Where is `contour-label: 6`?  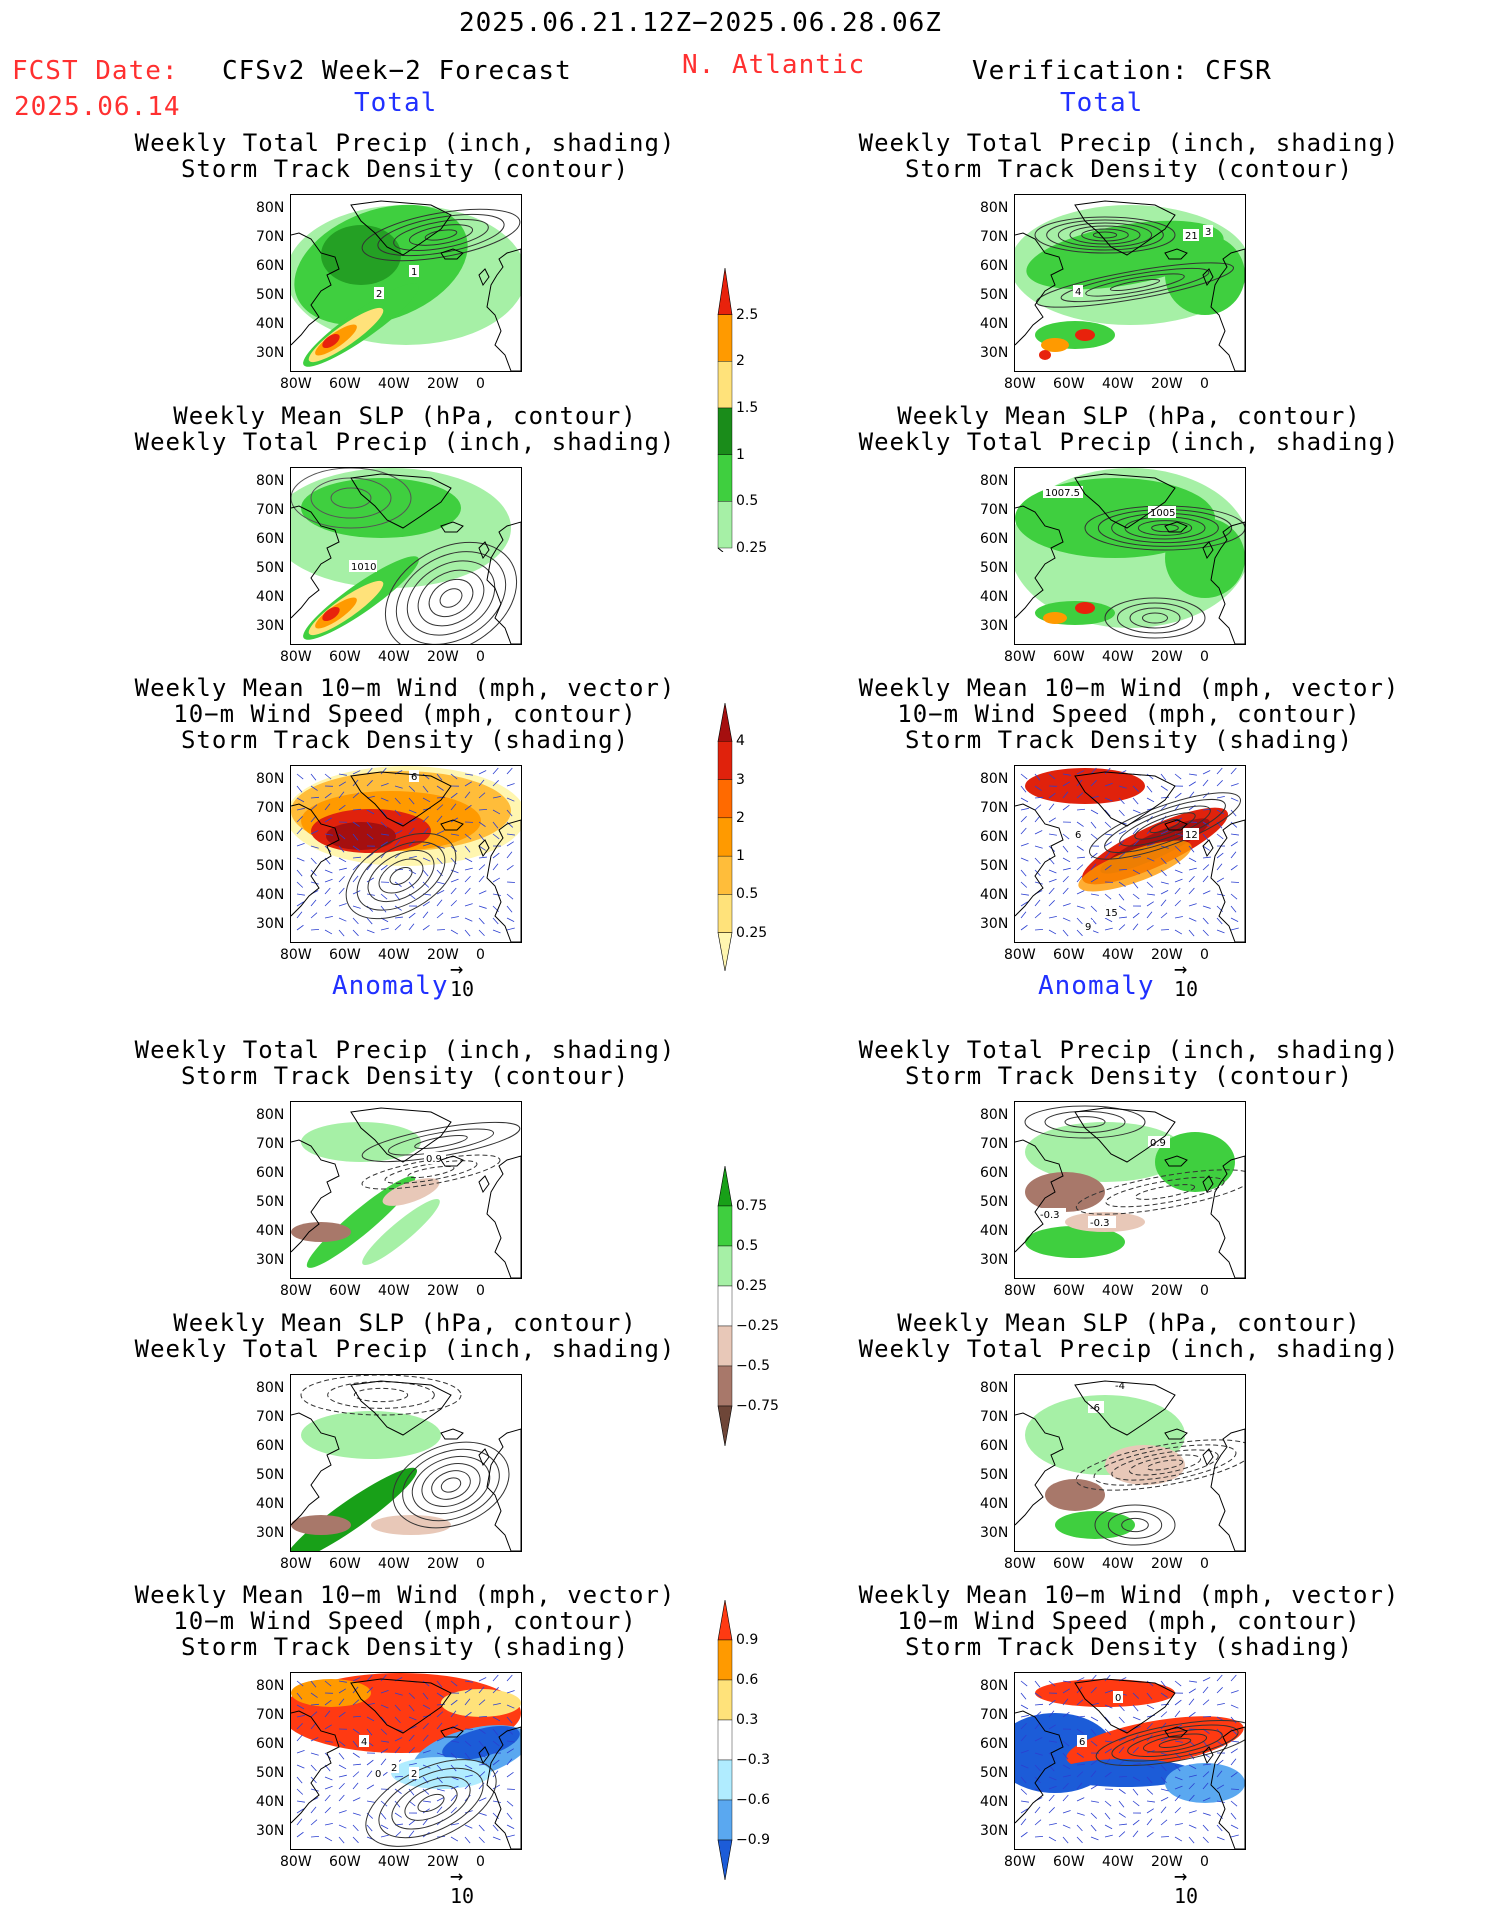 contour-label: 6 is located at coordinates (1078, 835).